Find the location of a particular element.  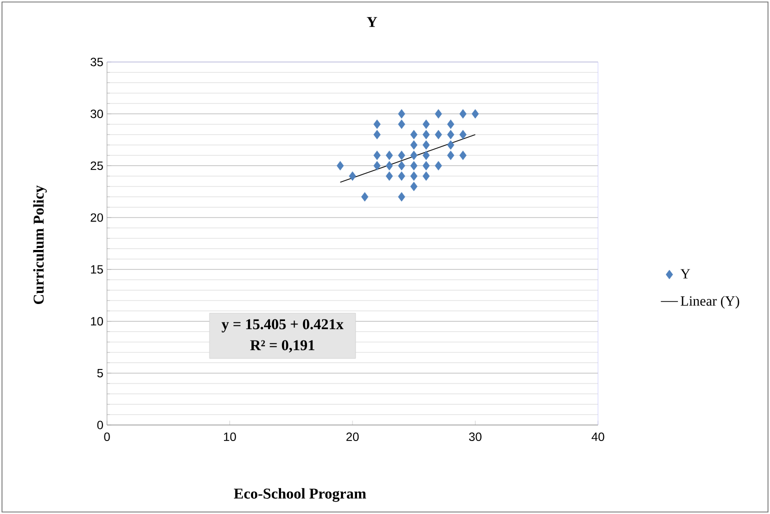

x-tick-label: 10 is located at coordinates (230, 437).